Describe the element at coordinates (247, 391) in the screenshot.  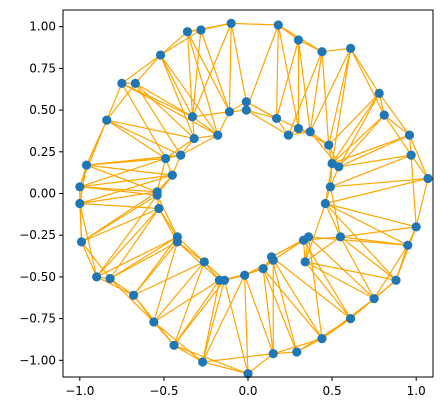
I see `x-tick-label: 0.0` at that location.